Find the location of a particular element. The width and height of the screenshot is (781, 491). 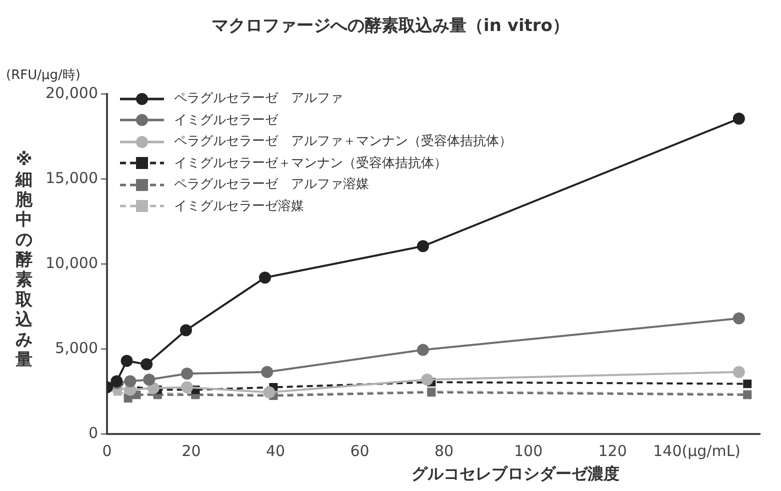

y-tick-label: 5,000 is located at coordinates (76, 347).